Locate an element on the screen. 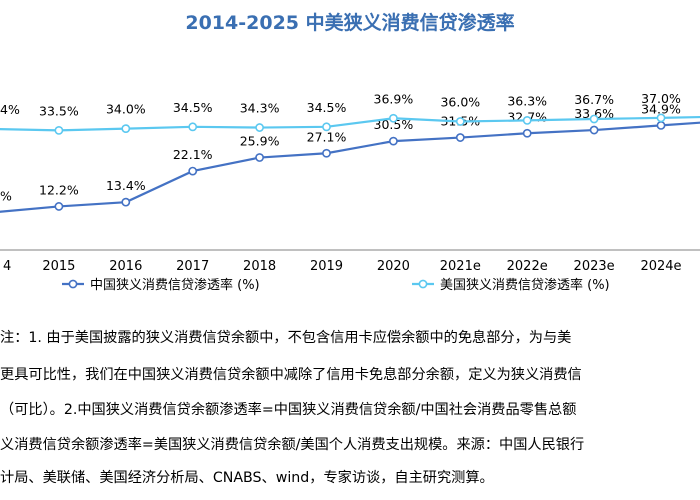 This screenshot has width=700, height=500. legend-label: 美国狭义消费信贷渗透率 (%) is located at coordinates (525, 285).